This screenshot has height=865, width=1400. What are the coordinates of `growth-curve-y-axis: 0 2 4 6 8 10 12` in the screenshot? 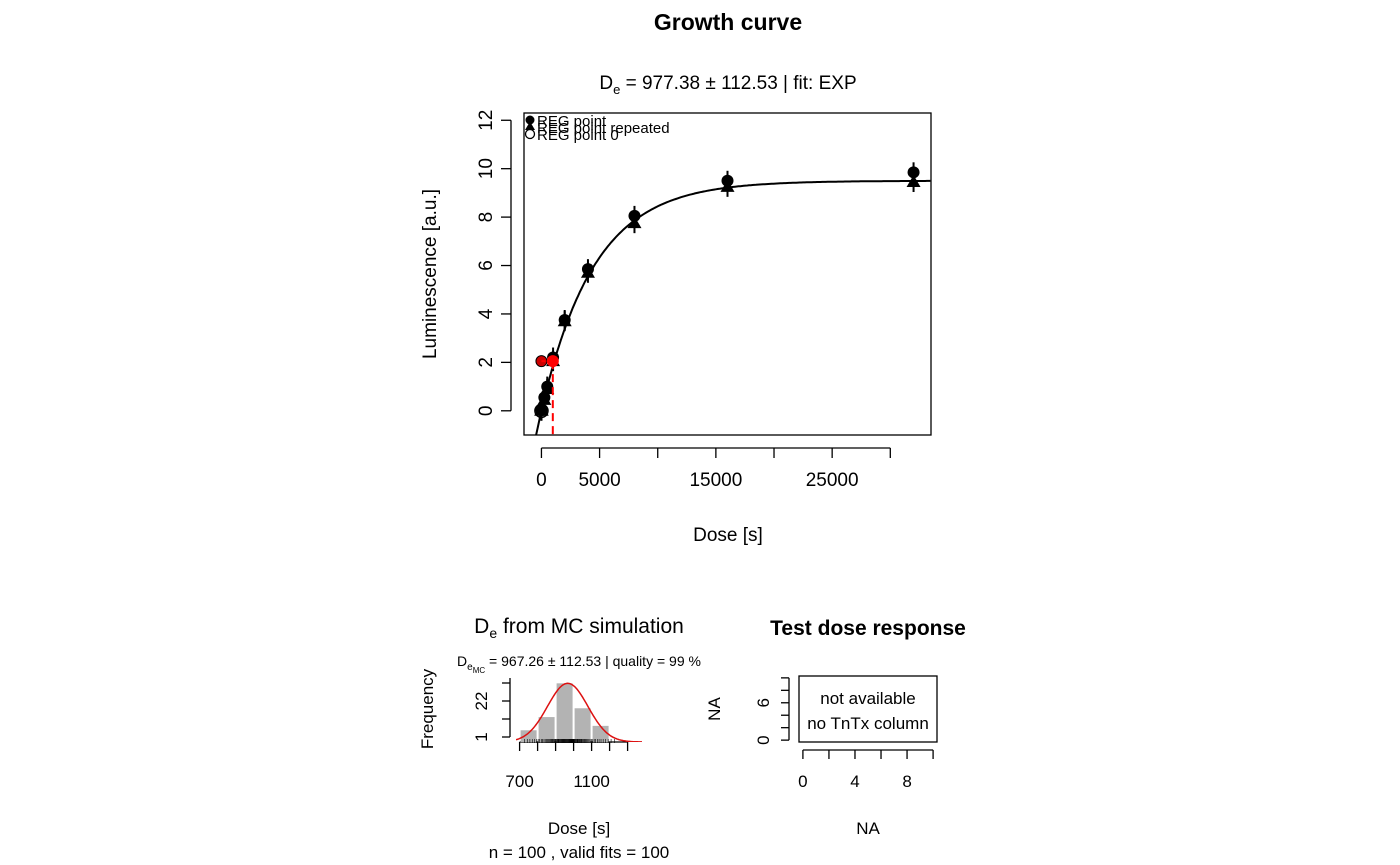 It's located at (494, 263).